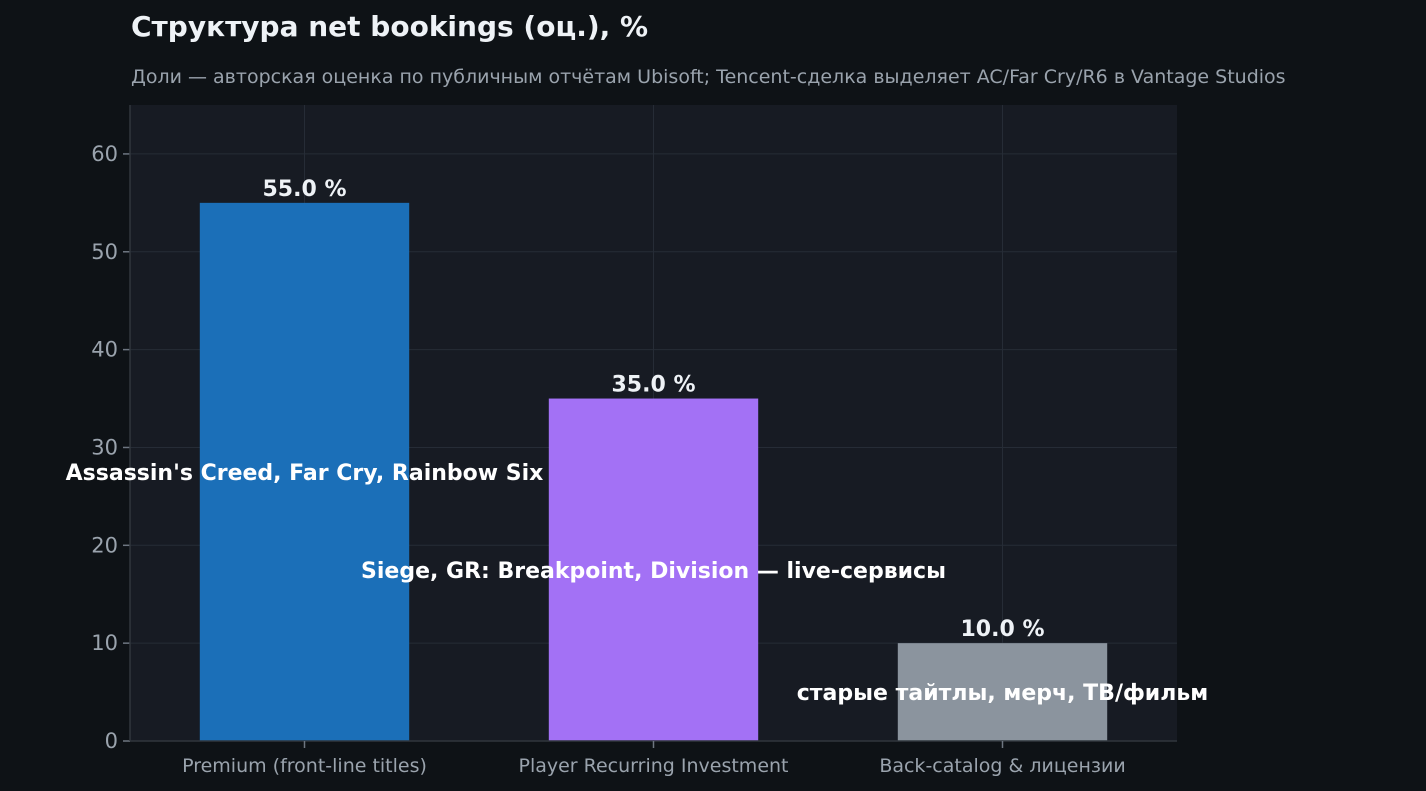  I want to click on data-label: 35.0 %, so click(654, 385).